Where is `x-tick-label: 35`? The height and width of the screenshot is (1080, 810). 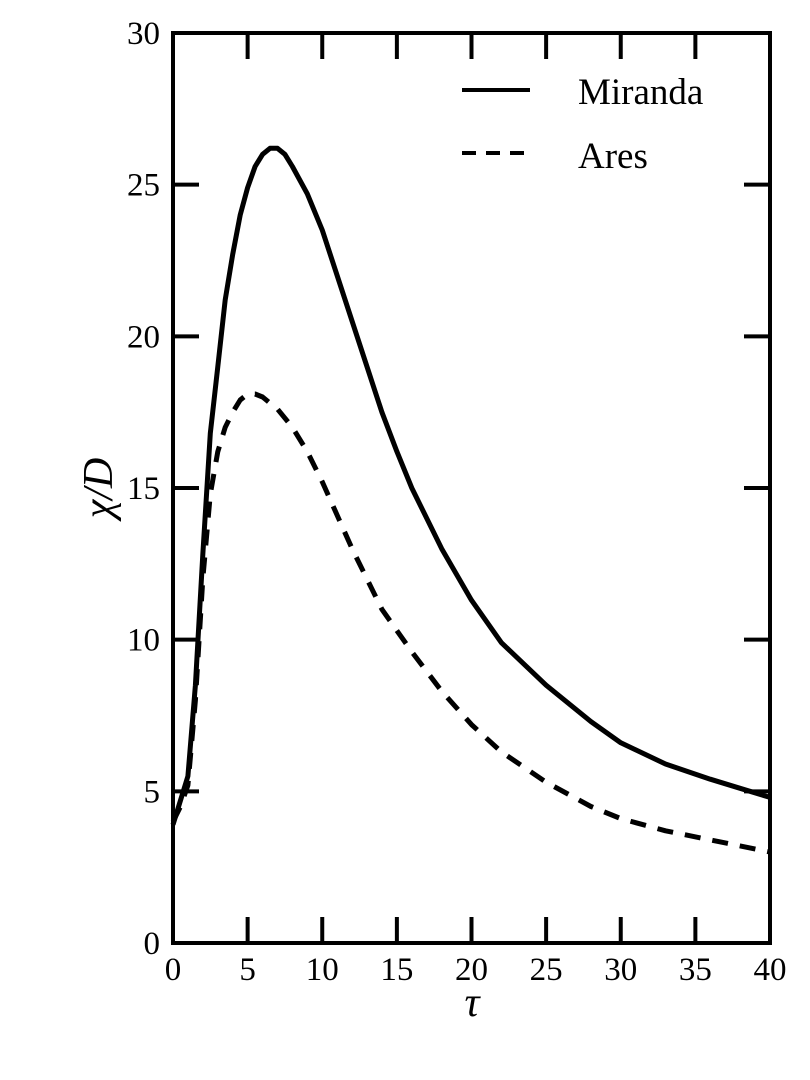 x-tick-label: 35 is located at coordinates (695, 970).